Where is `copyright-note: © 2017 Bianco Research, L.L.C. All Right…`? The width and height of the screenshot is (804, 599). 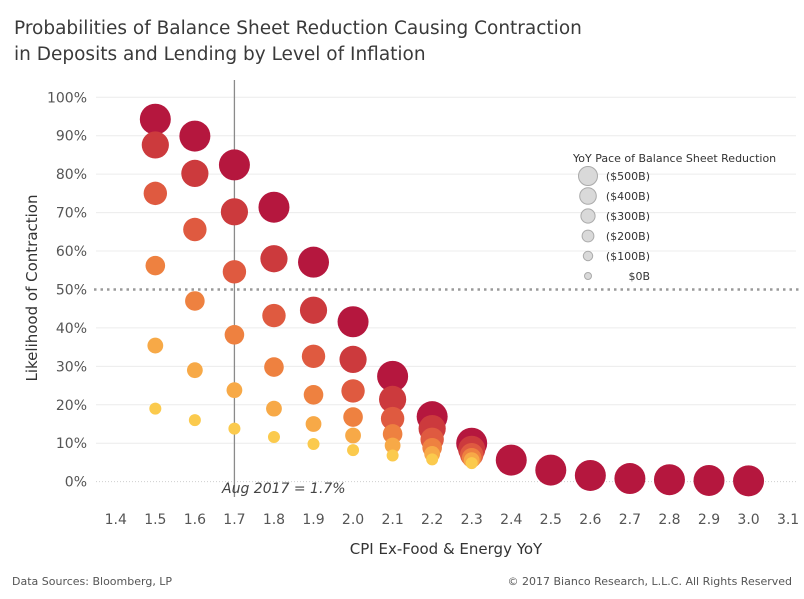 copyright-note: © 2017 Bianco Research, L.L.C. All Right… is located at coordinates (649, 581).